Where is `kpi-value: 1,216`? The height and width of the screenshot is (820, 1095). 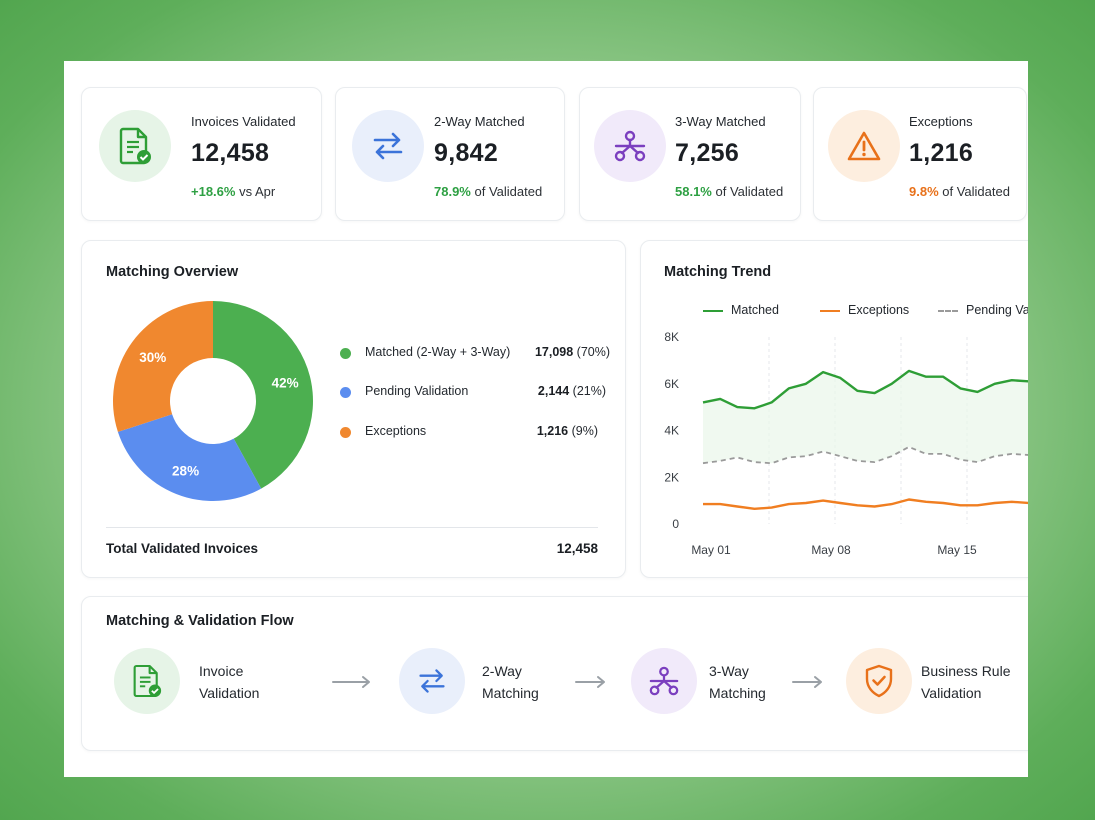
kpi-value: 1,216 is located at coordinates (941, 153).